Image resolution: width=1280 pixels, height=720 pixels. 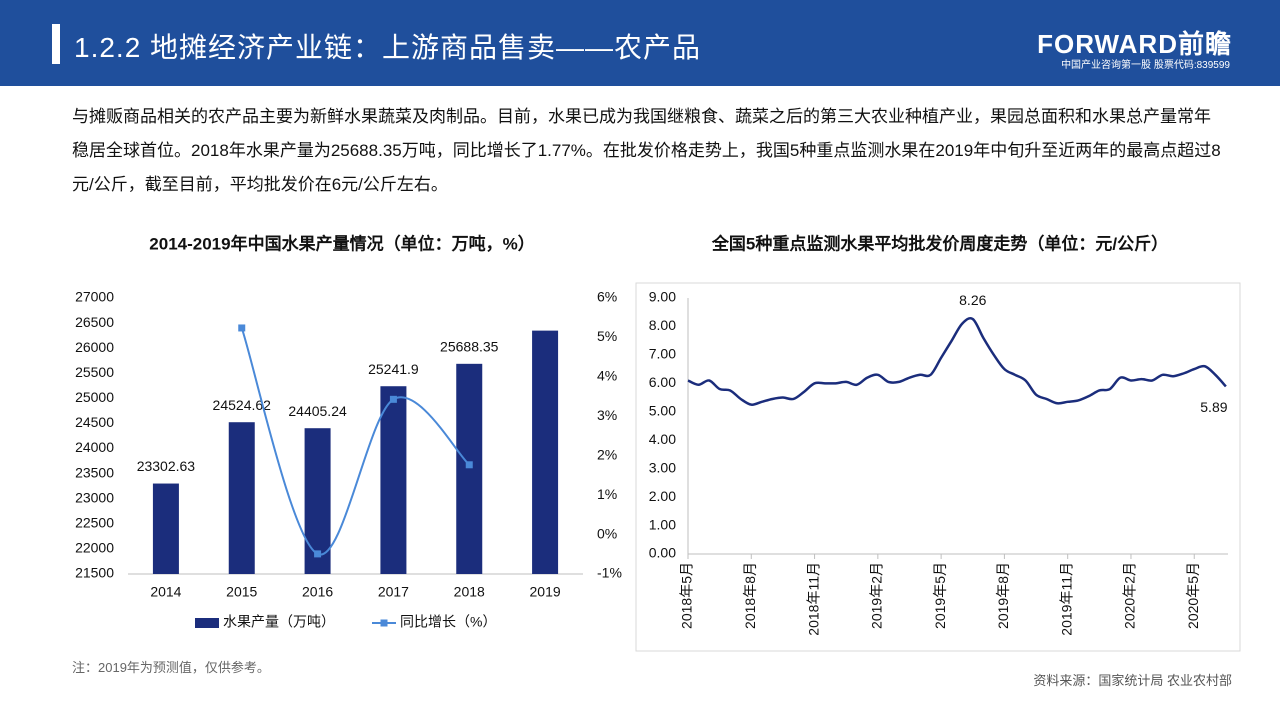 What do you see at coordinates (94, 548) in the screenshot?
I see `y-tick-label: 22000` at bounding box center [94, 548].